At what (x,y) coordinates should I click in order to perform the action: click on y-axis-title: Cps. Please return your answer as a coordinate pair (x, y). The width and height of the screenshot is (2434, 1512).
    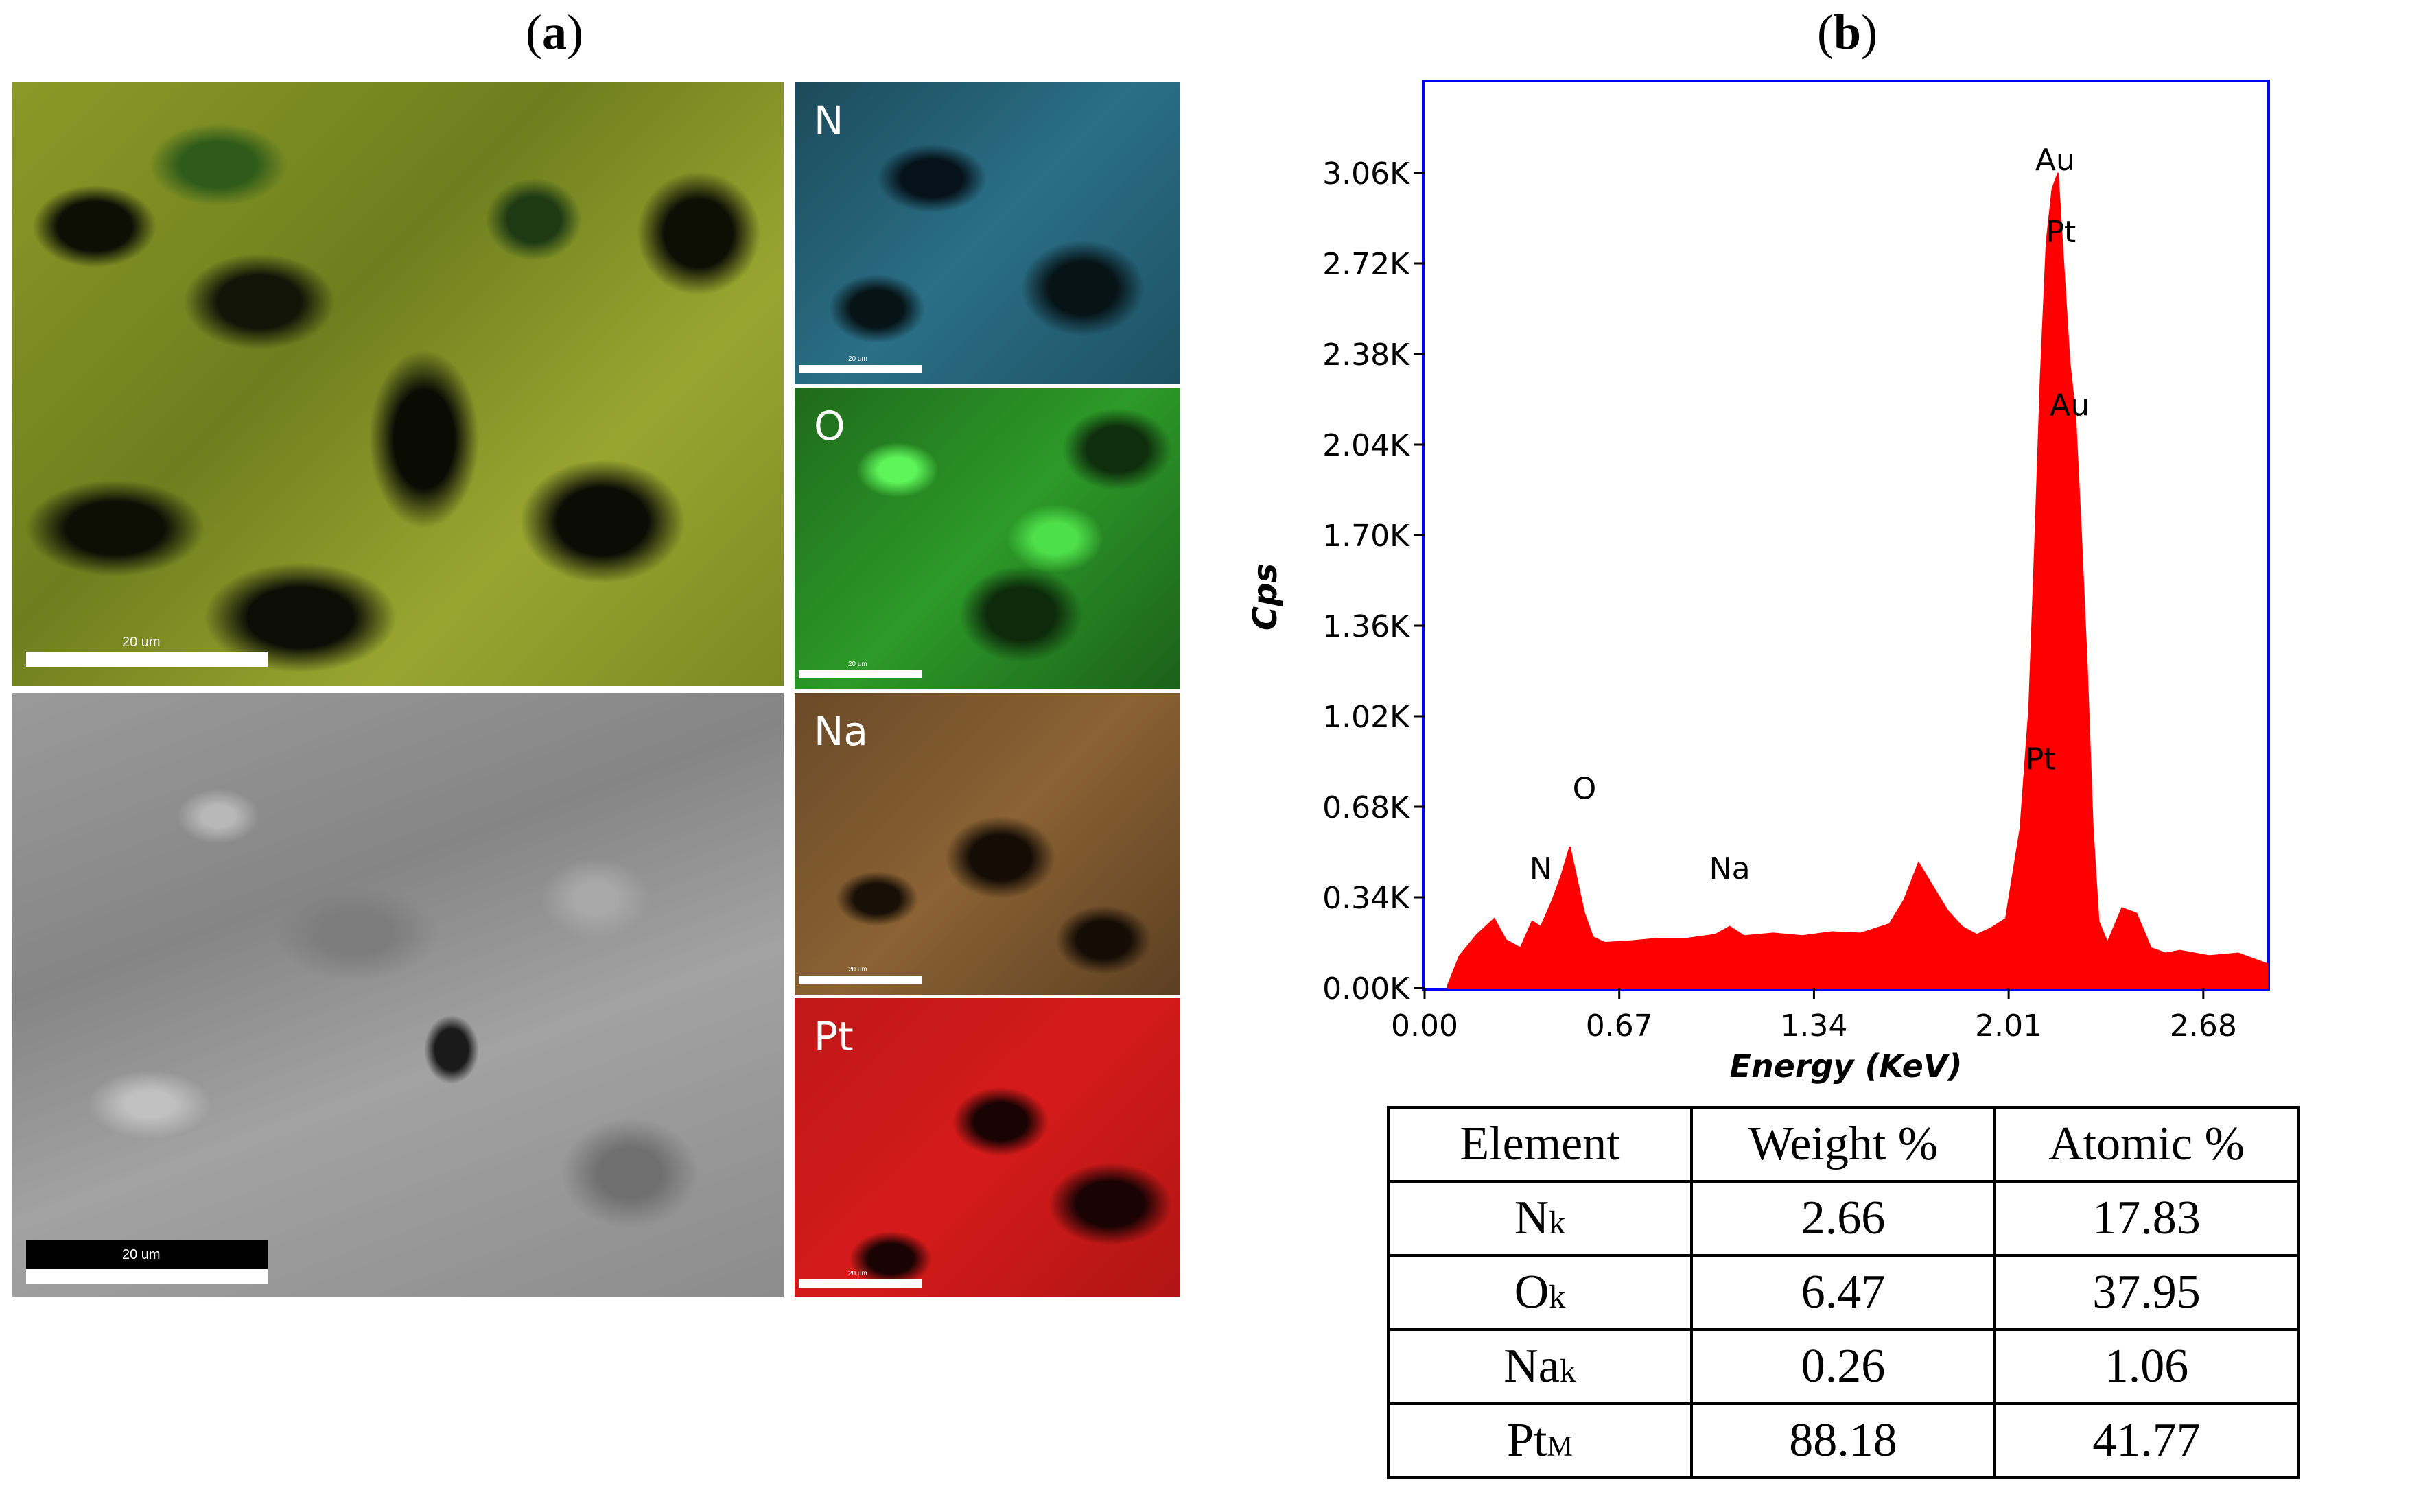
    Looking at the image, I should click on (1265, 596).